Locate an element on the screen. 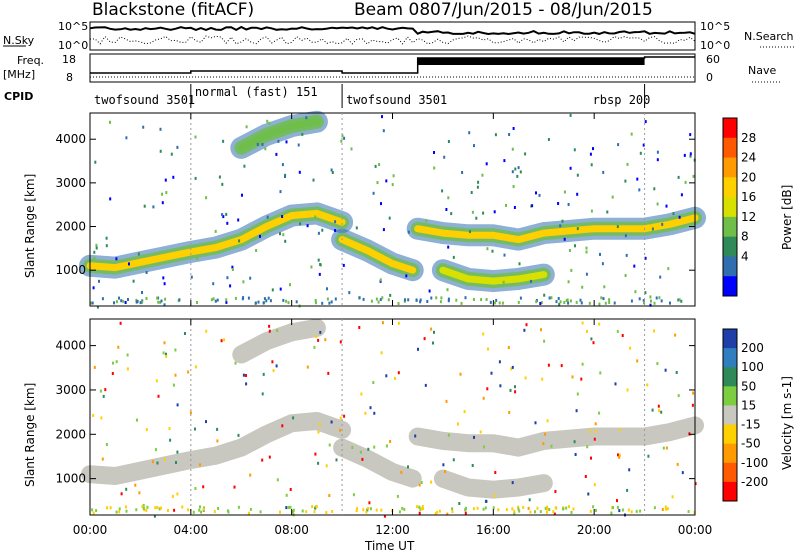 This screenshot has width=800, height=554. colorbar-tick-label: 12 is located at coordinates (748, 217).